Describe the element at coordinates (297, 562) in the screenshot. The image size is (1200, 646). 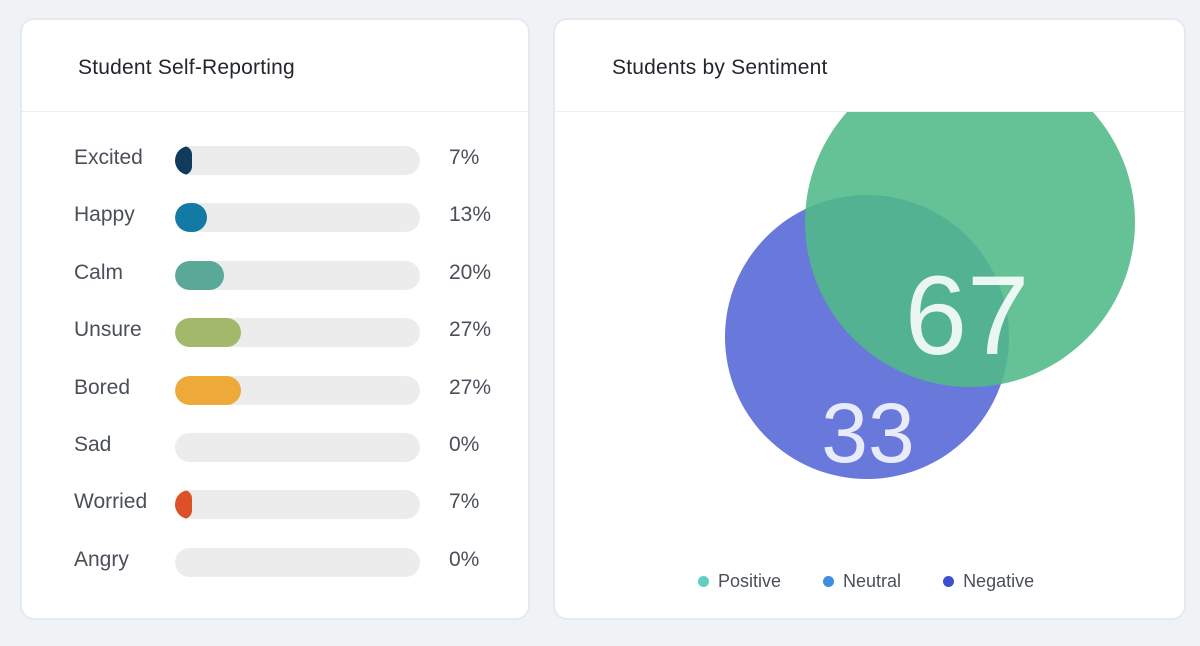
I see `bar-track-angry` at that location.